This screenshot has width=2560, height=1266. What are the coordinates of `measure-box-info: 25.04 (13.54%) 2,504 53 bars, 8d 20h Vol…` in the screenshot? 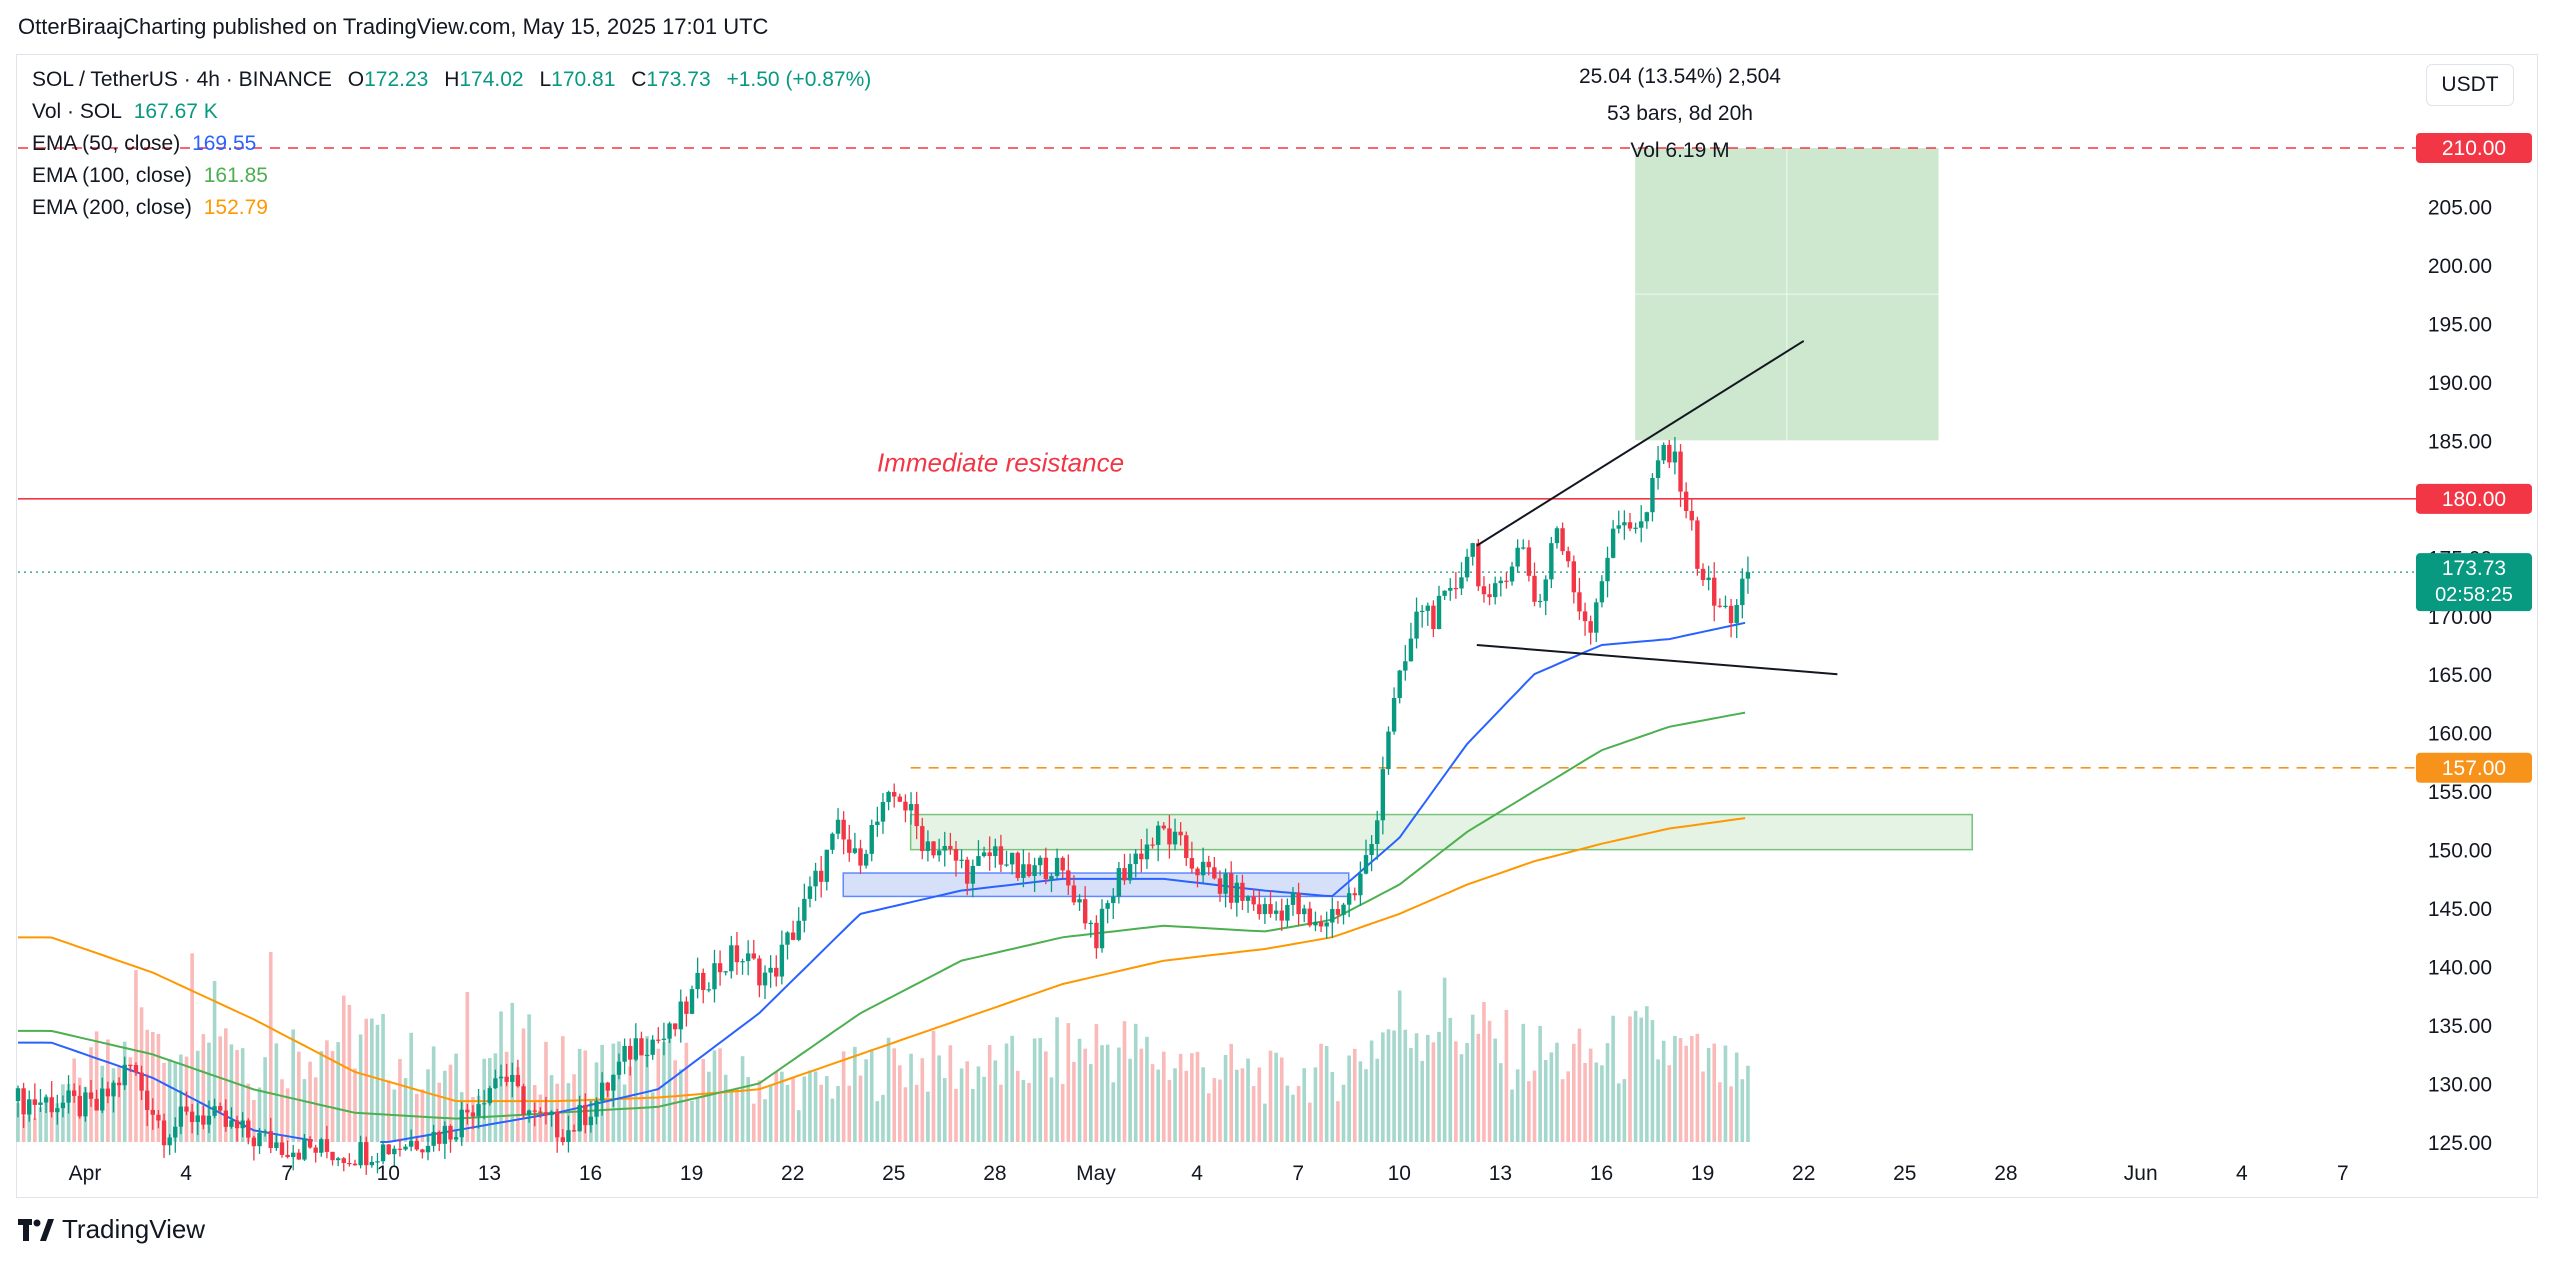 It's located at (1680, 113).